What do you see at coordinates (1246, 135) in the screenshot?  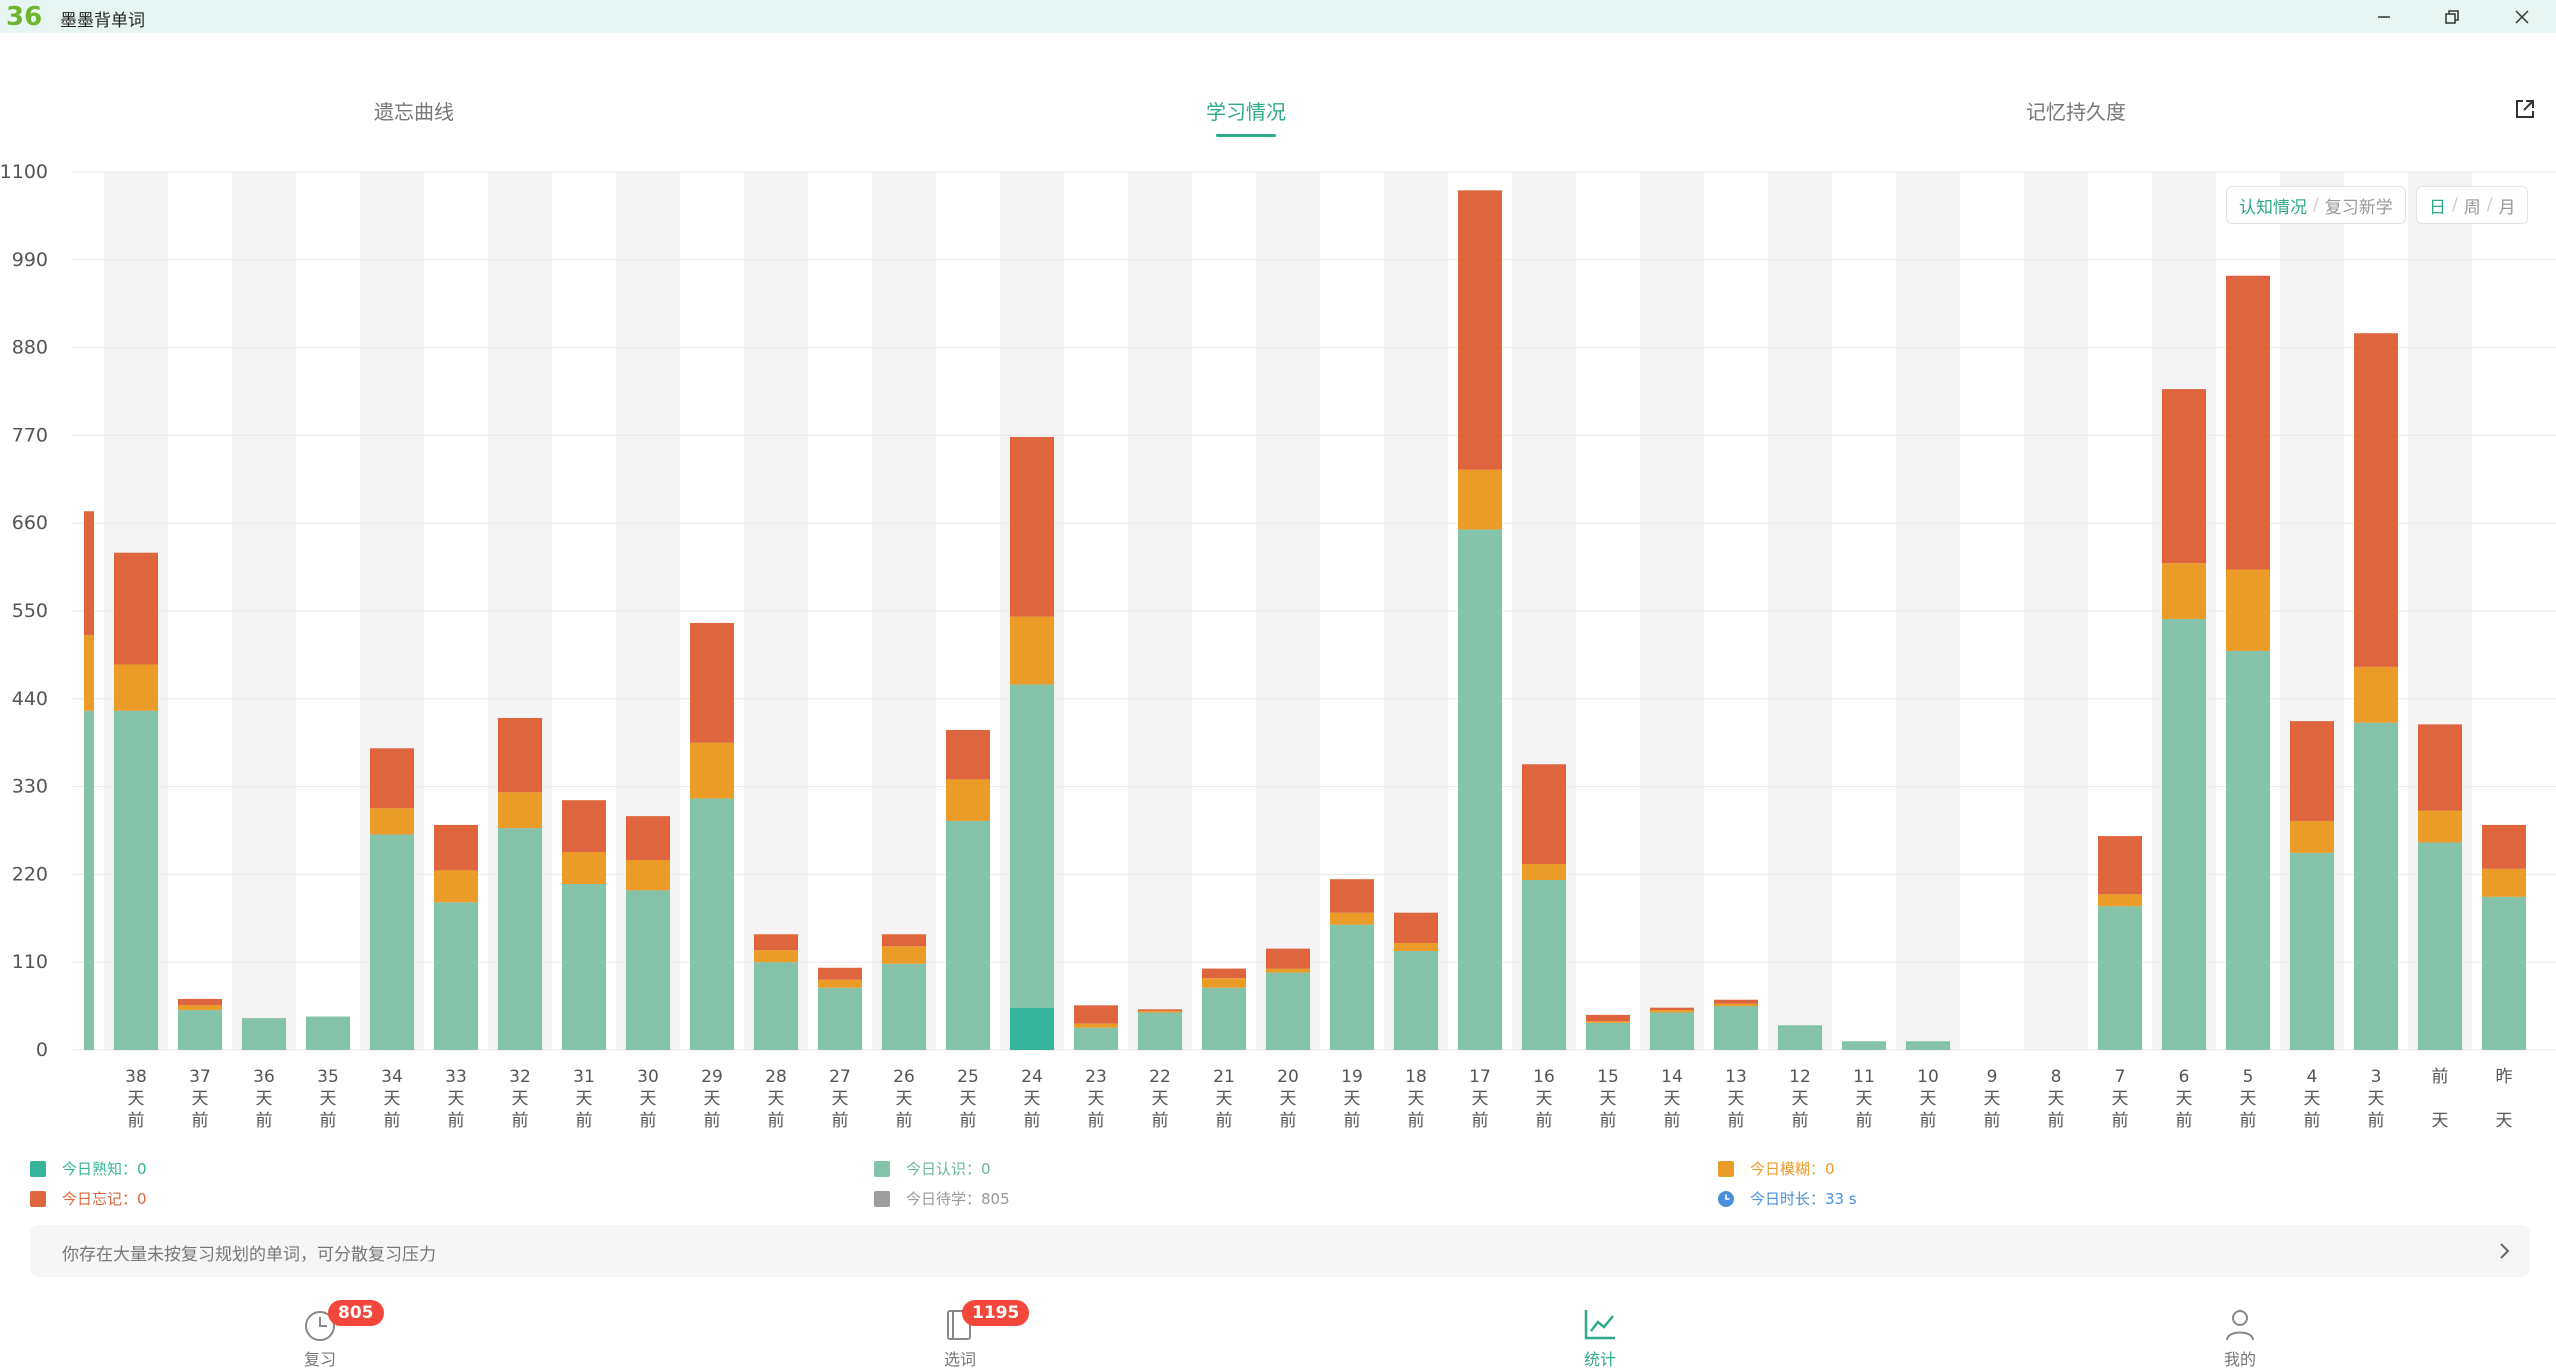 I see `active-tab-indicator` at bounding box center [1246, 135].